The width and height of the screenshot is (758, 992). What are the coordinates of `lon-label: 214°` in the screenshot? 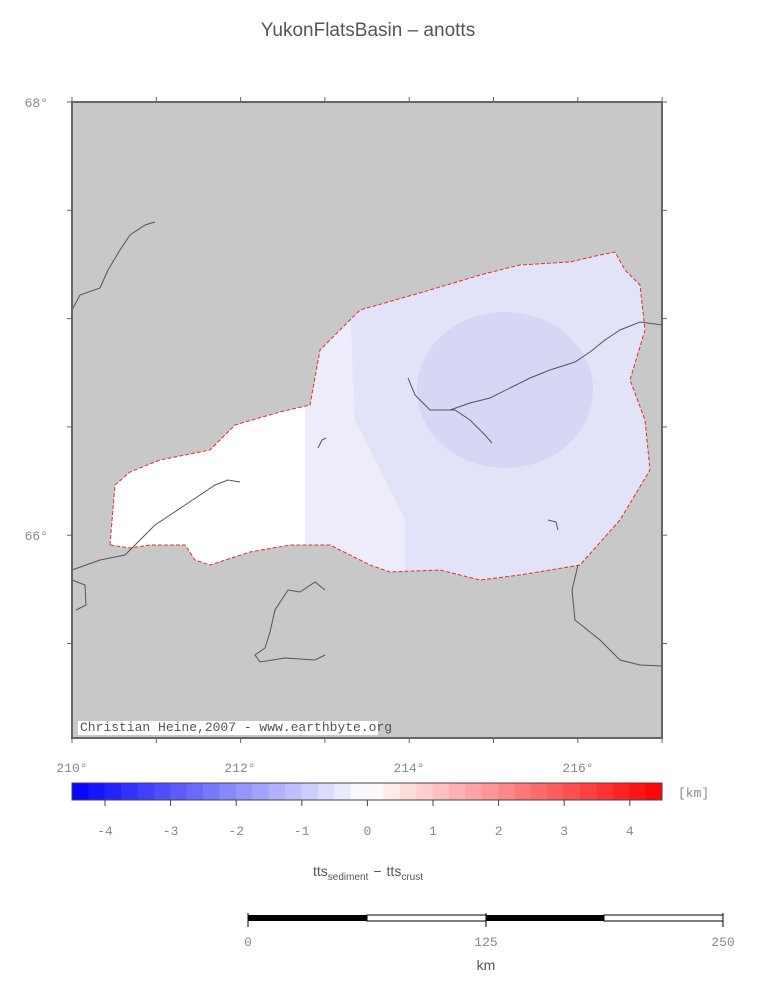 It's located at (408, 768).